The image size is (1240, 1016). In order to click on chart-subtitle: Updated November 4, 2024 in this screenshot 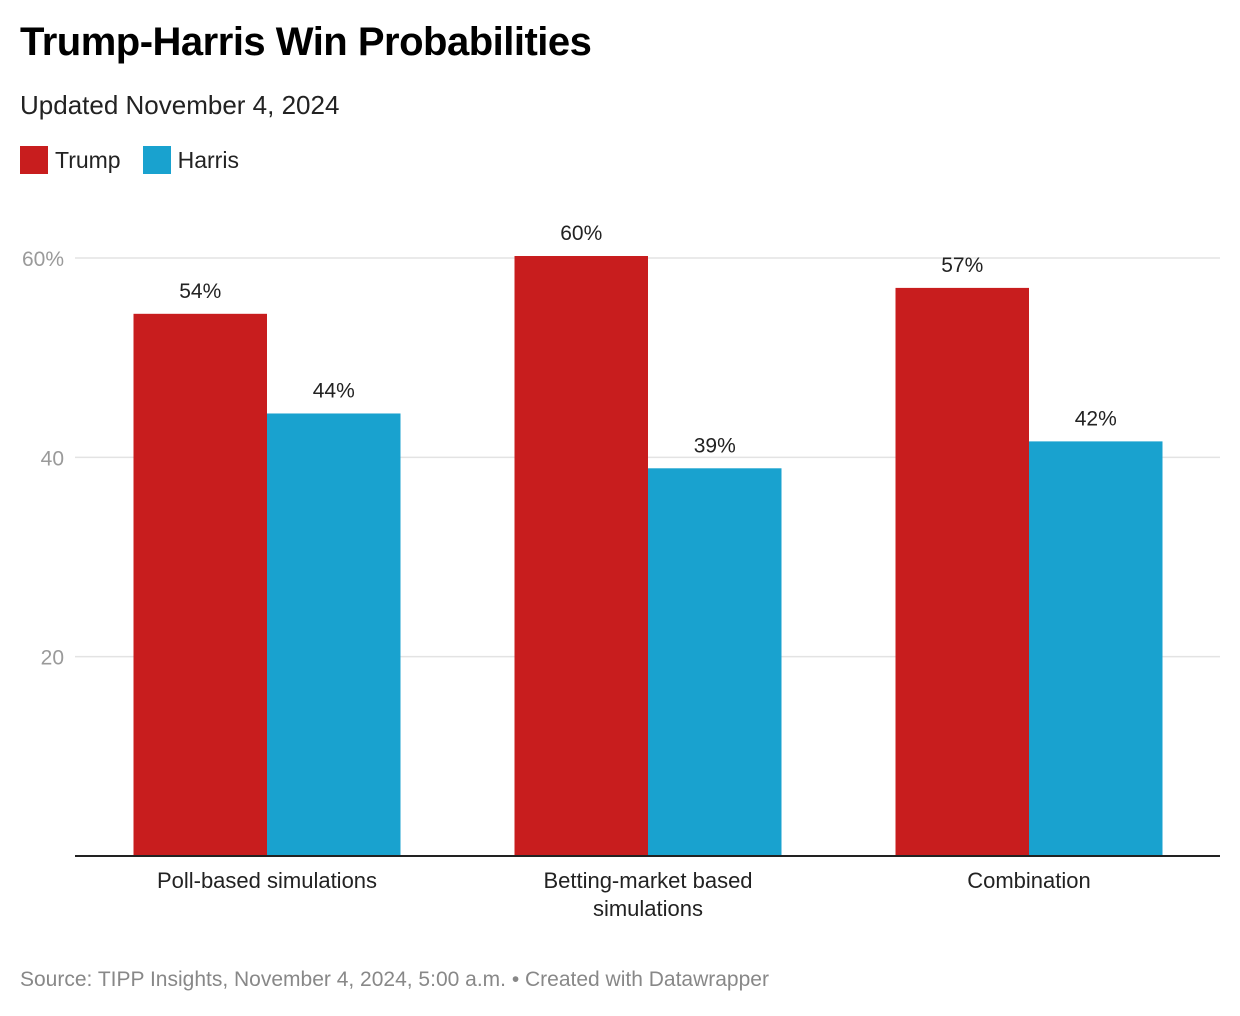, I will do `click(180, 105)`.